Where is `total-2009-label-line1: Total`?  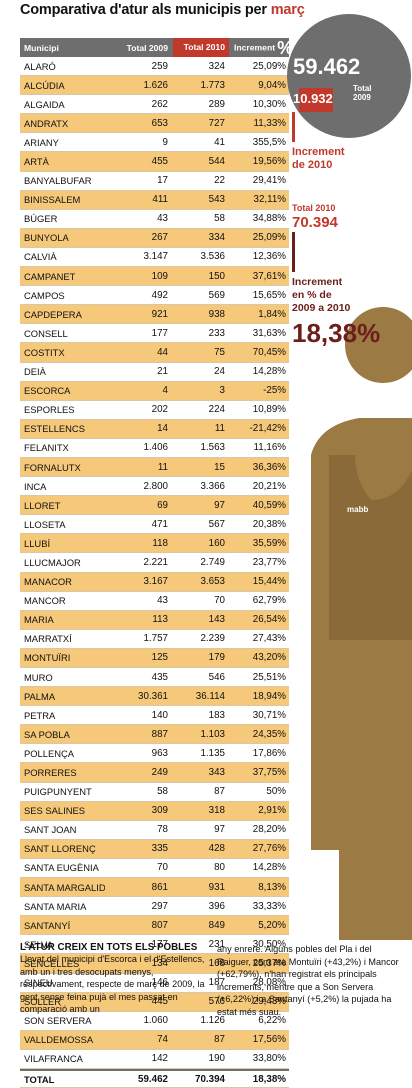 total-2009-label-line1: Total is located at coordinates (362, 88).